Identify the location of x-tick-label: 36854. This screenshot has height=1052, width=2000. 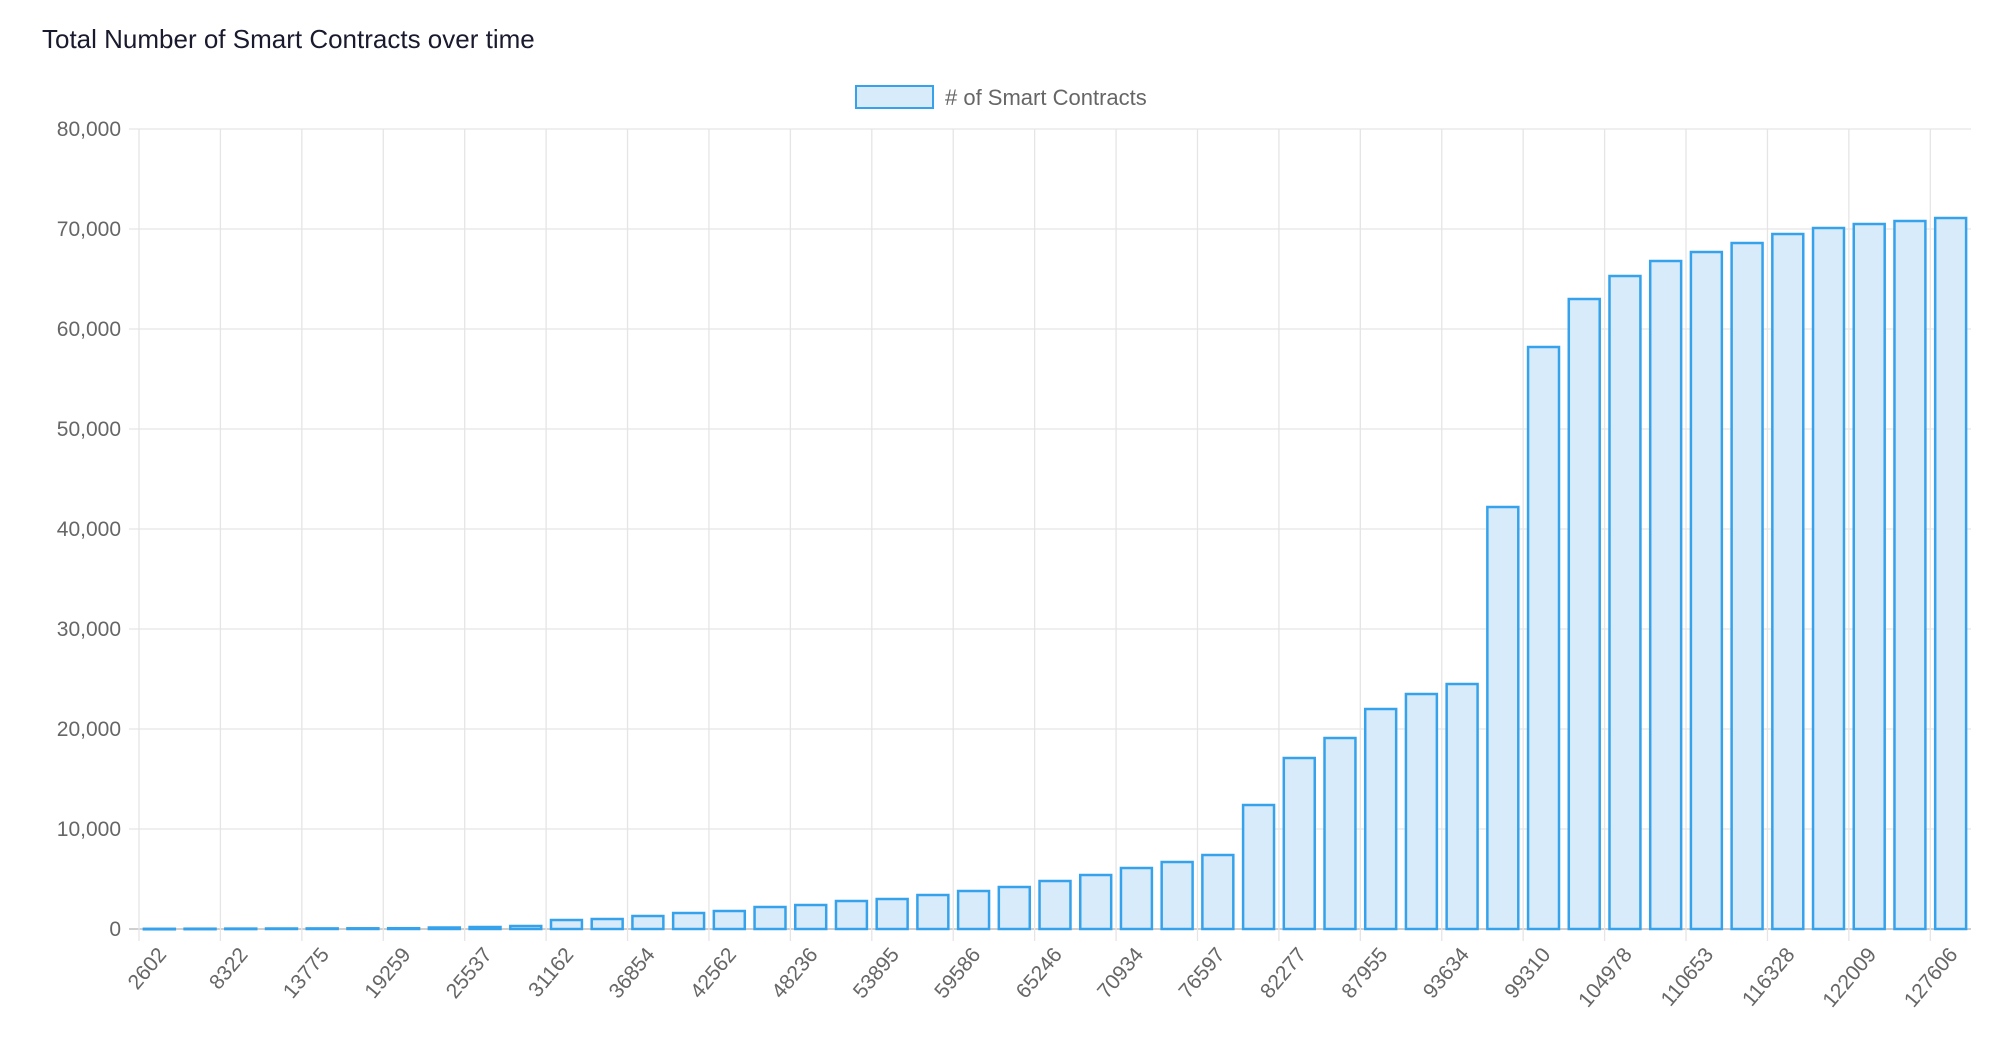
(632, 973).